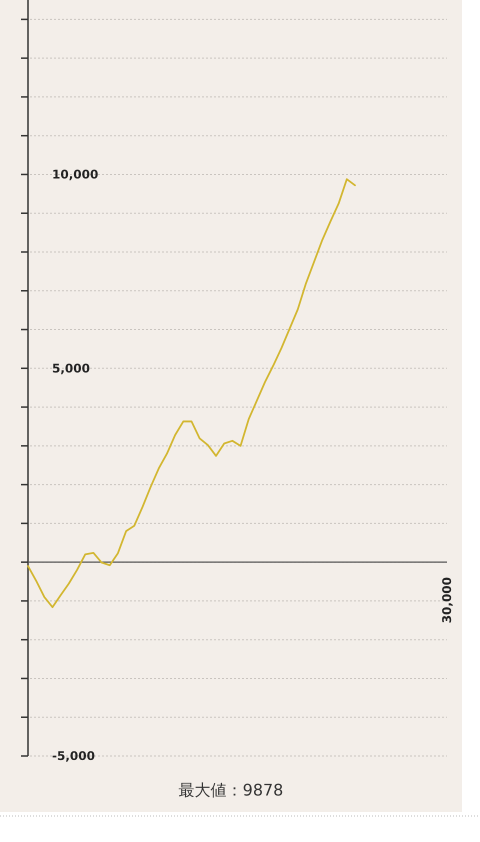  Describe the element at coordinates (71, 368) in the screenshot. I see `y-tick-label: 5,000` at that location.